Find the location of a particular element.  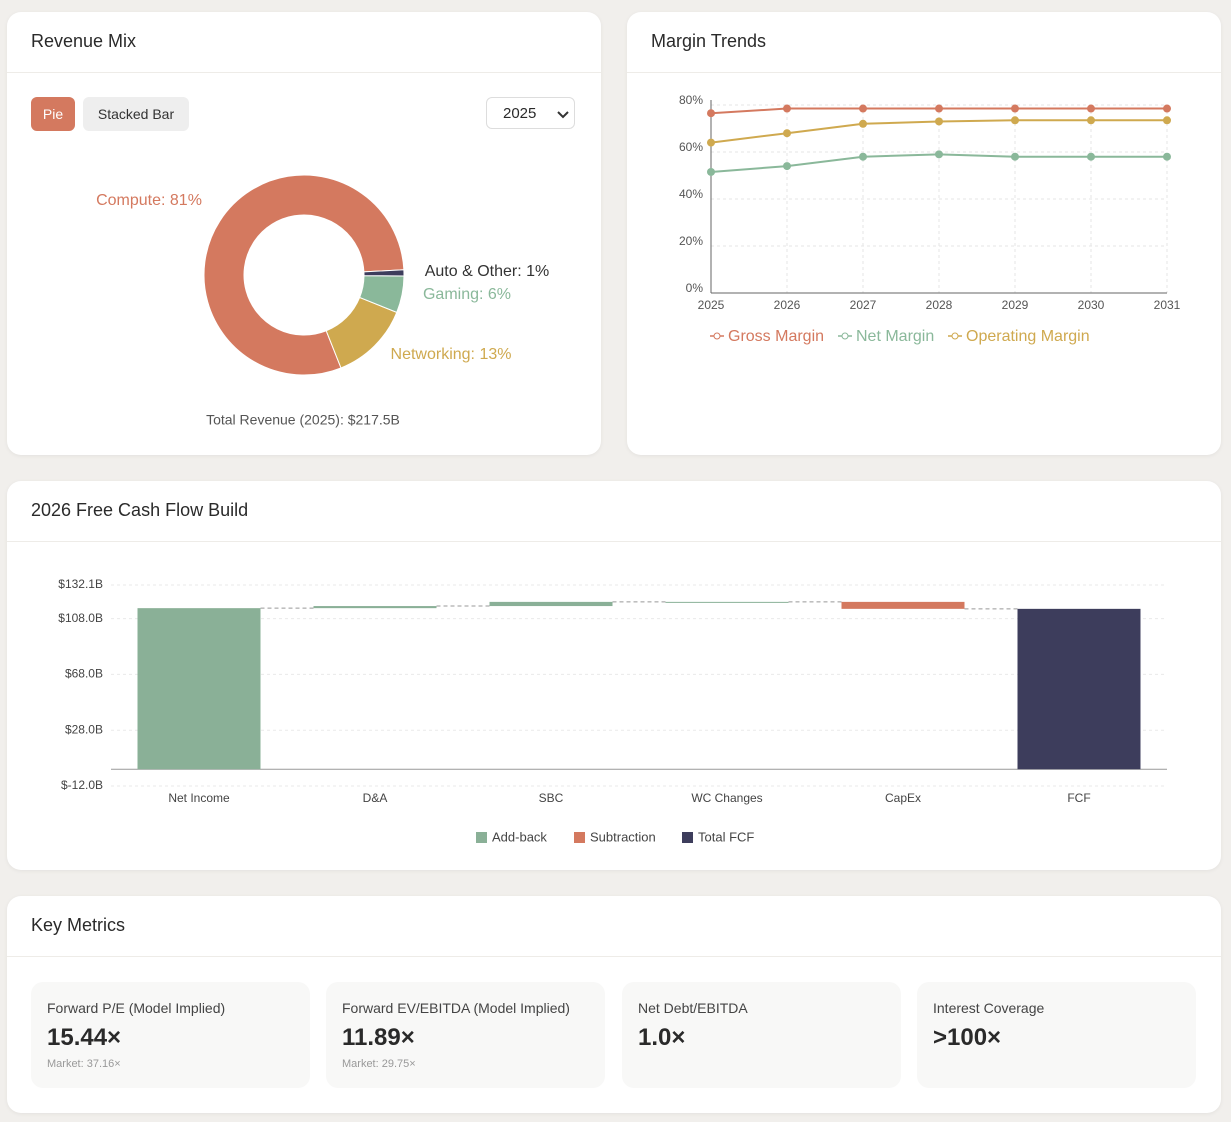

card-title: Margin Trends is located at coordinates (709, 41).